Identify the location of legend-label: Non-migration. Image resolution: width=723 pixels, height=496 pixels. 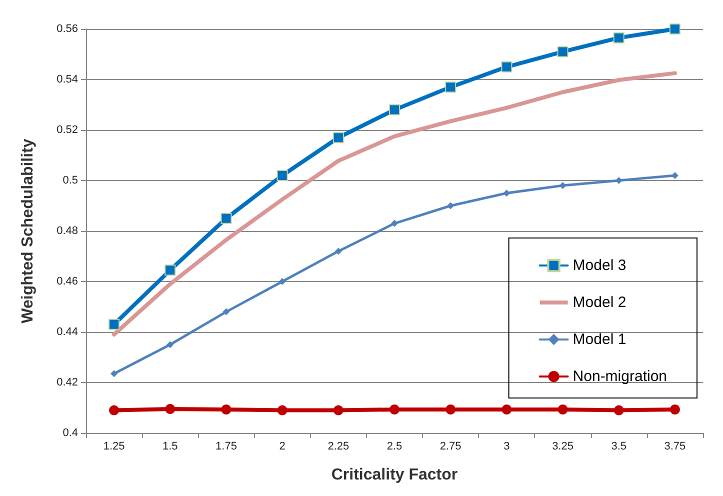
(620, 376).